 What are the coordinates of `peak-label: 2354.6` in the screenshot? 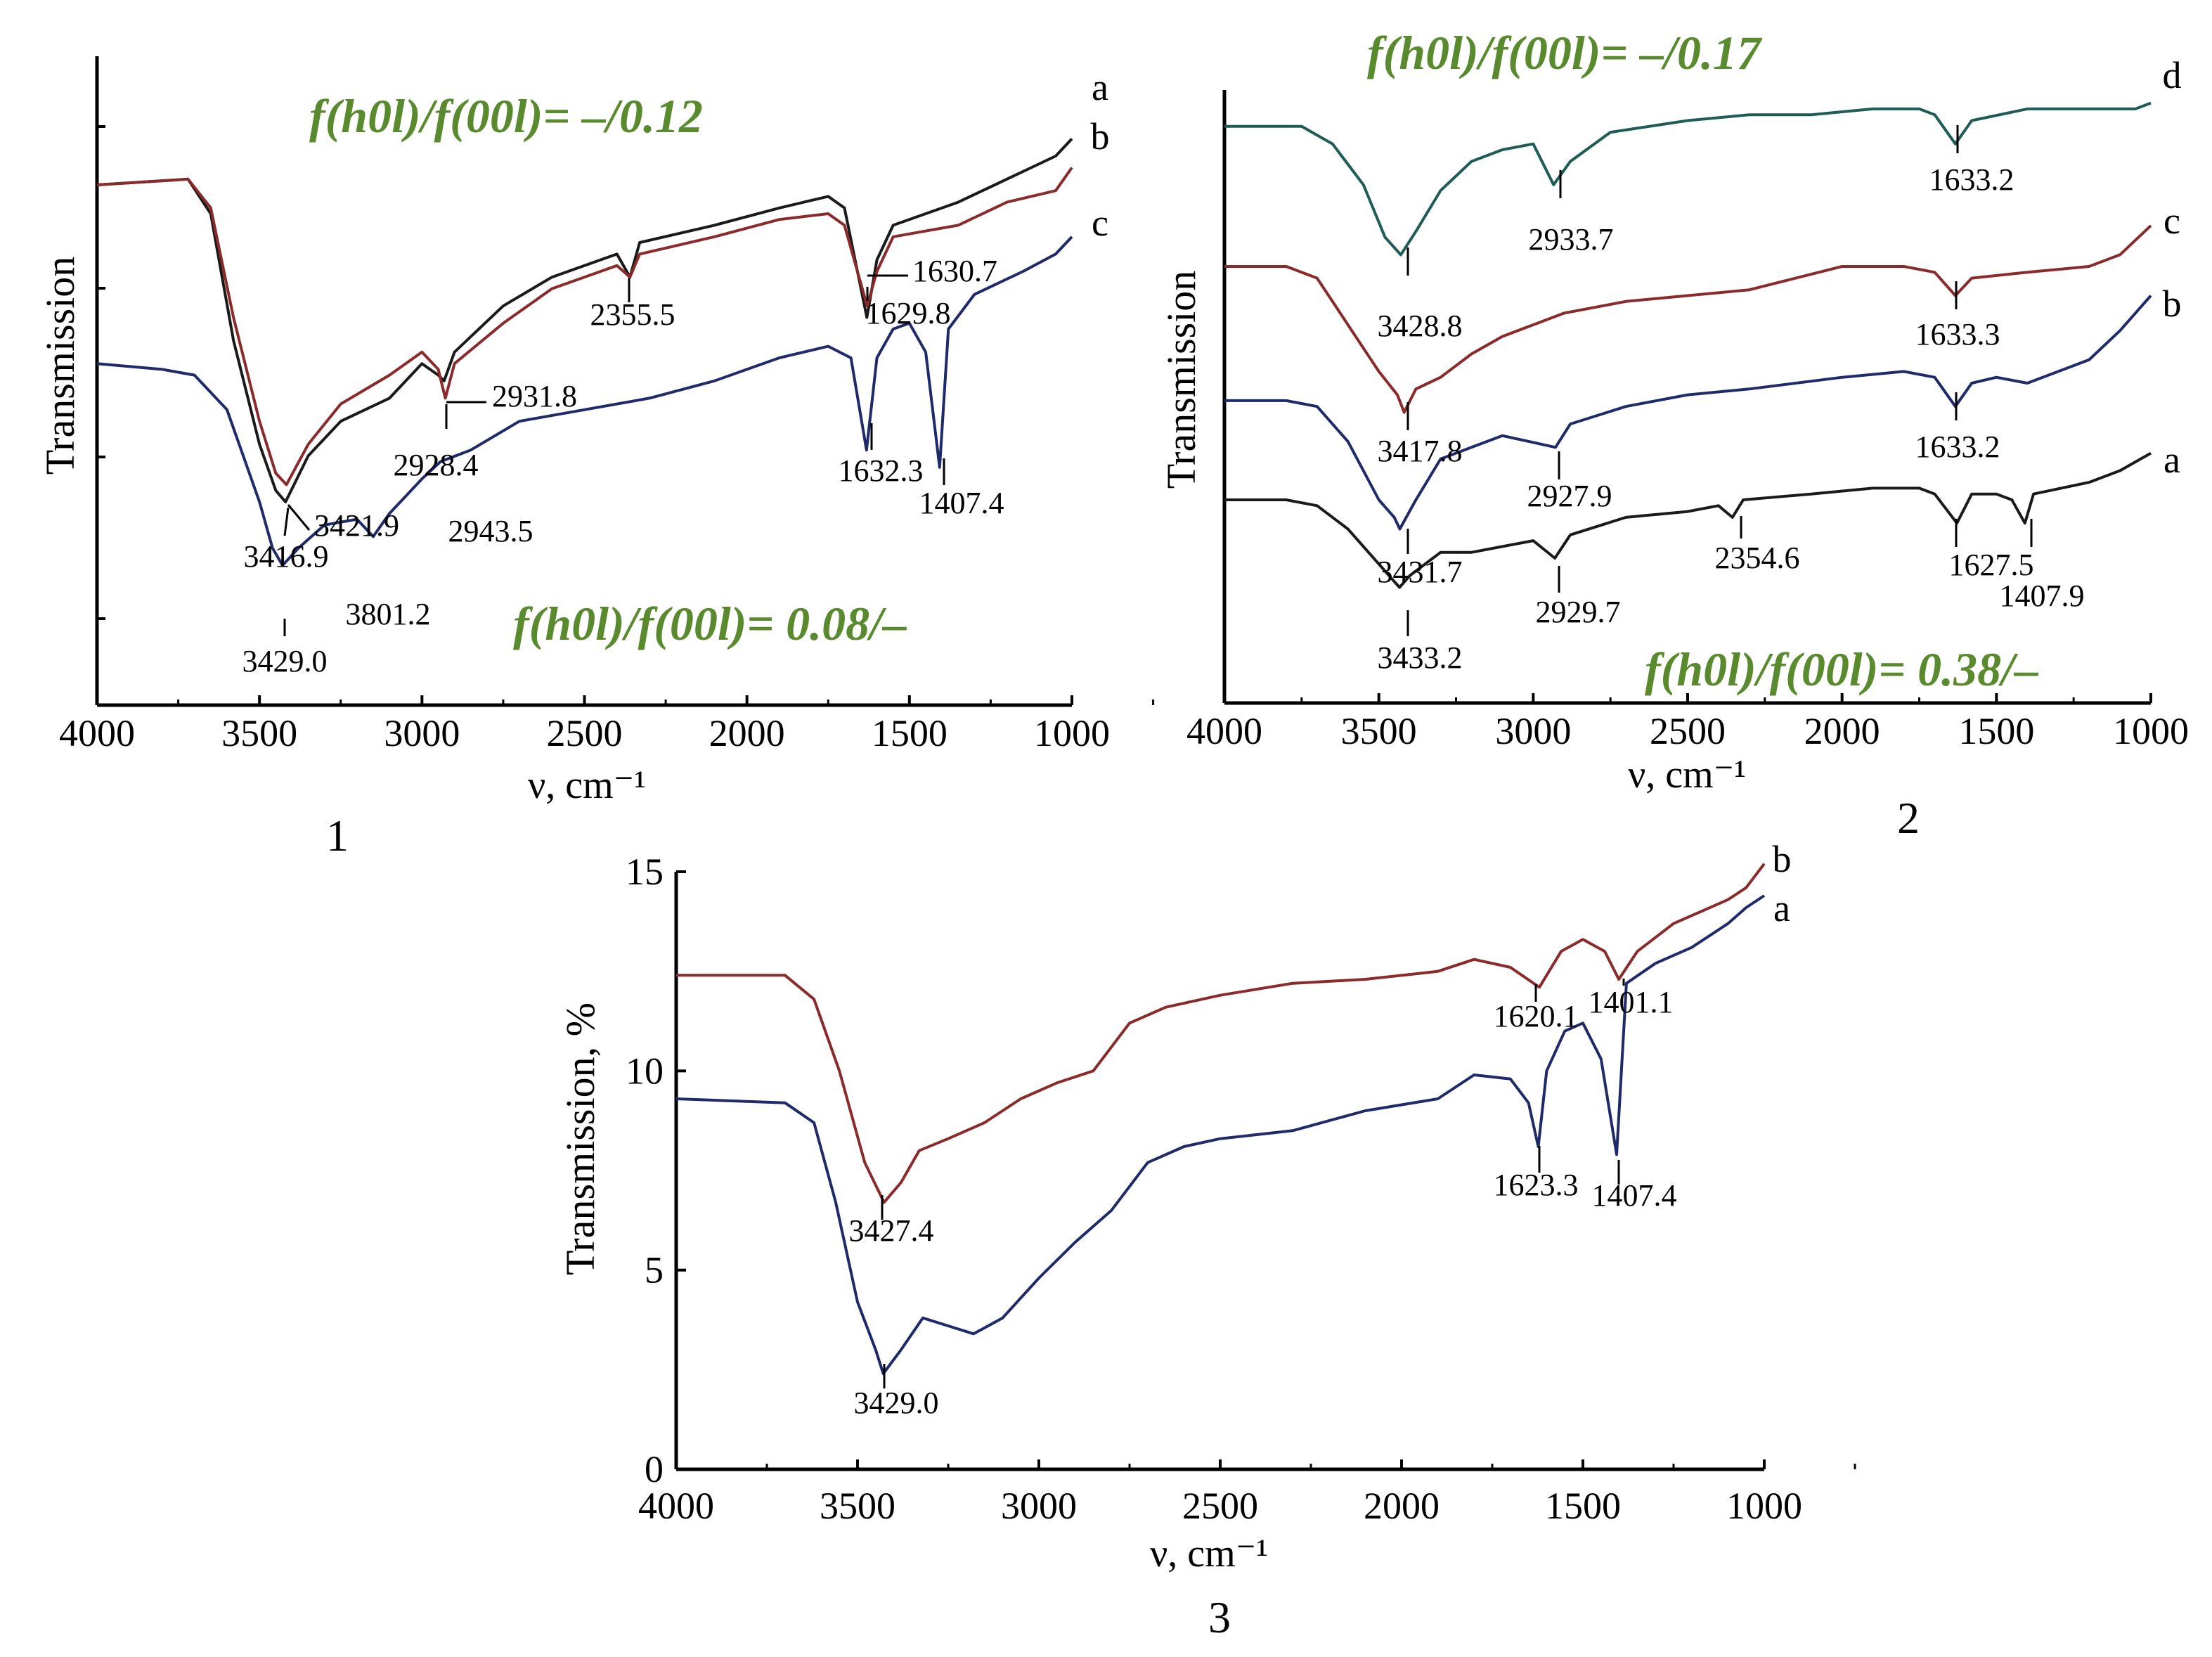 It's located at (1757, 558).